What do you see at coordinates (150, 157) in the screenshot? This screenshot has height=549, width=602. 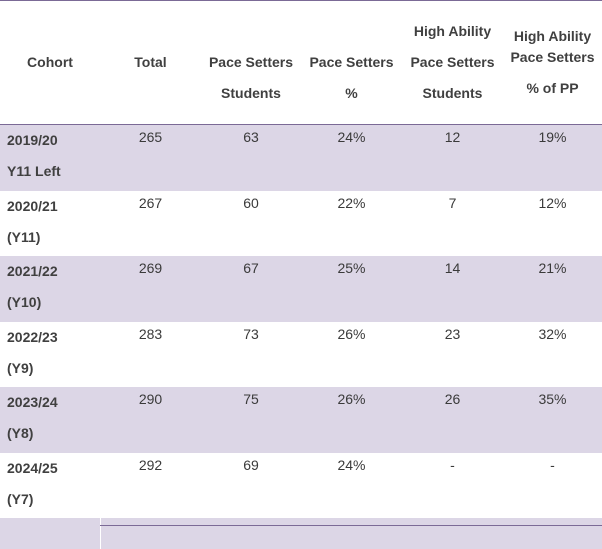 I see `total-cell: 265` at bounding box center [150, 157].